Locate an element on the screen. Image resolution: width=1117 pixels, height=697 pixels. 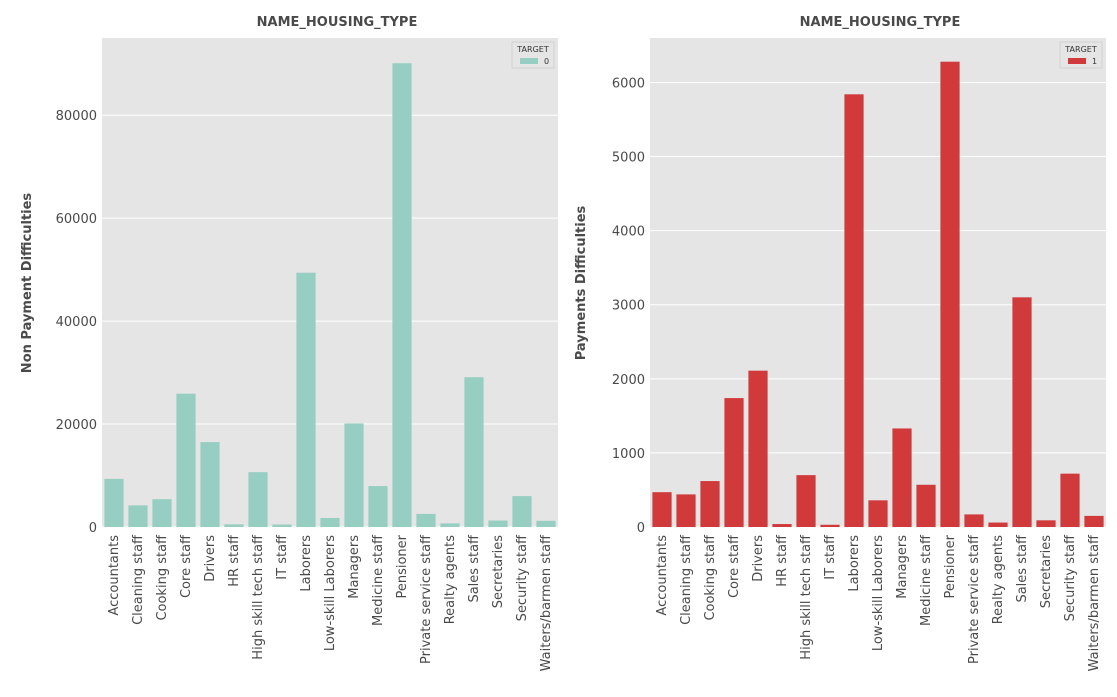
y-tick-label: 1000 is located at coordinates (628, 454).